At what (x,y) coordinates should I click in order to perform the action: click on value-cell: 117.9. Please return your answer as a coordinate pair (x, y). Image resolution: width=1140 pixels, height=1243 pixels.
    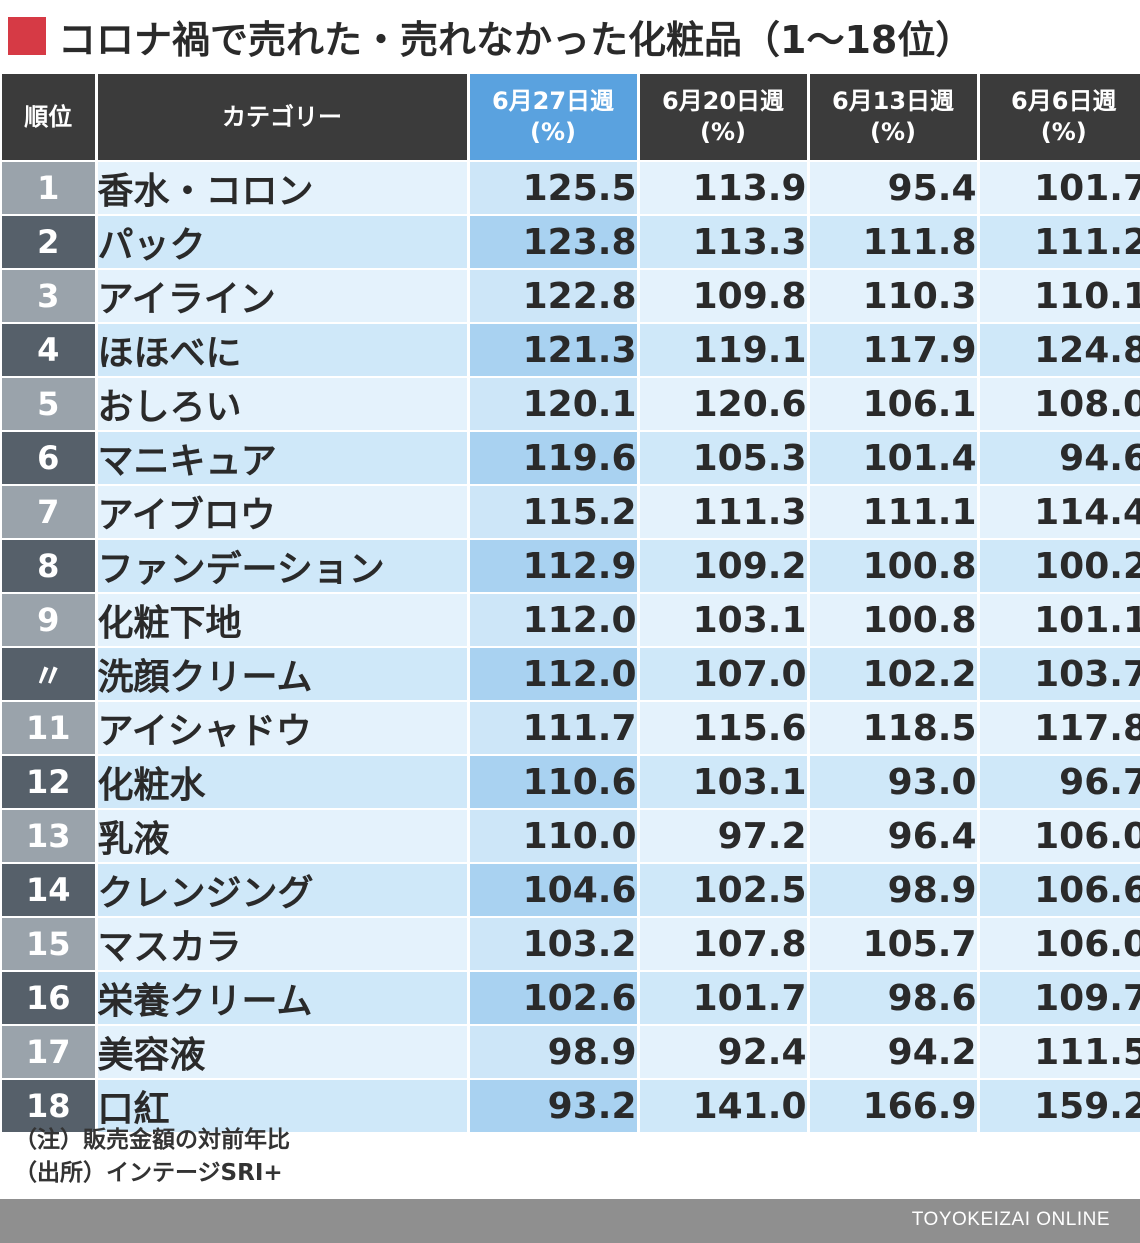
    Looking at the image, I should click on (892, 349).